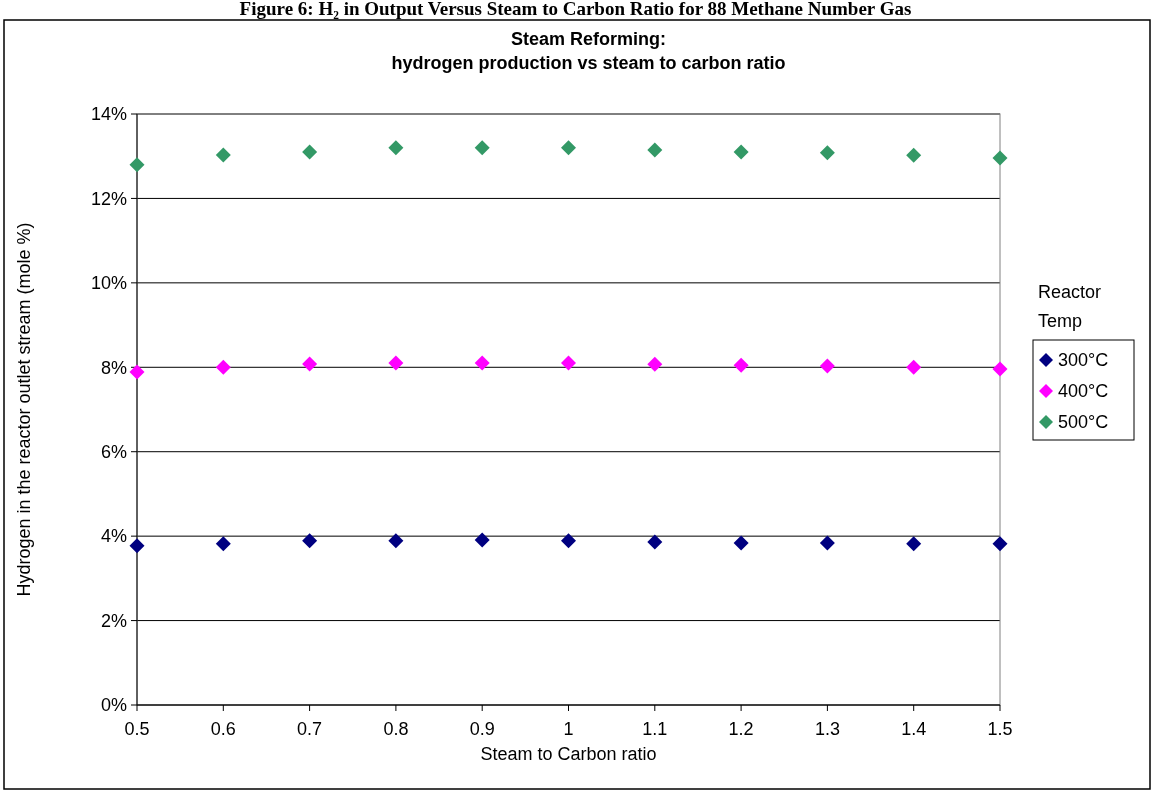  Describe the element at coordinates (482, 729) in the screenshot. I see `x-tick-label: 0.9` at that location.